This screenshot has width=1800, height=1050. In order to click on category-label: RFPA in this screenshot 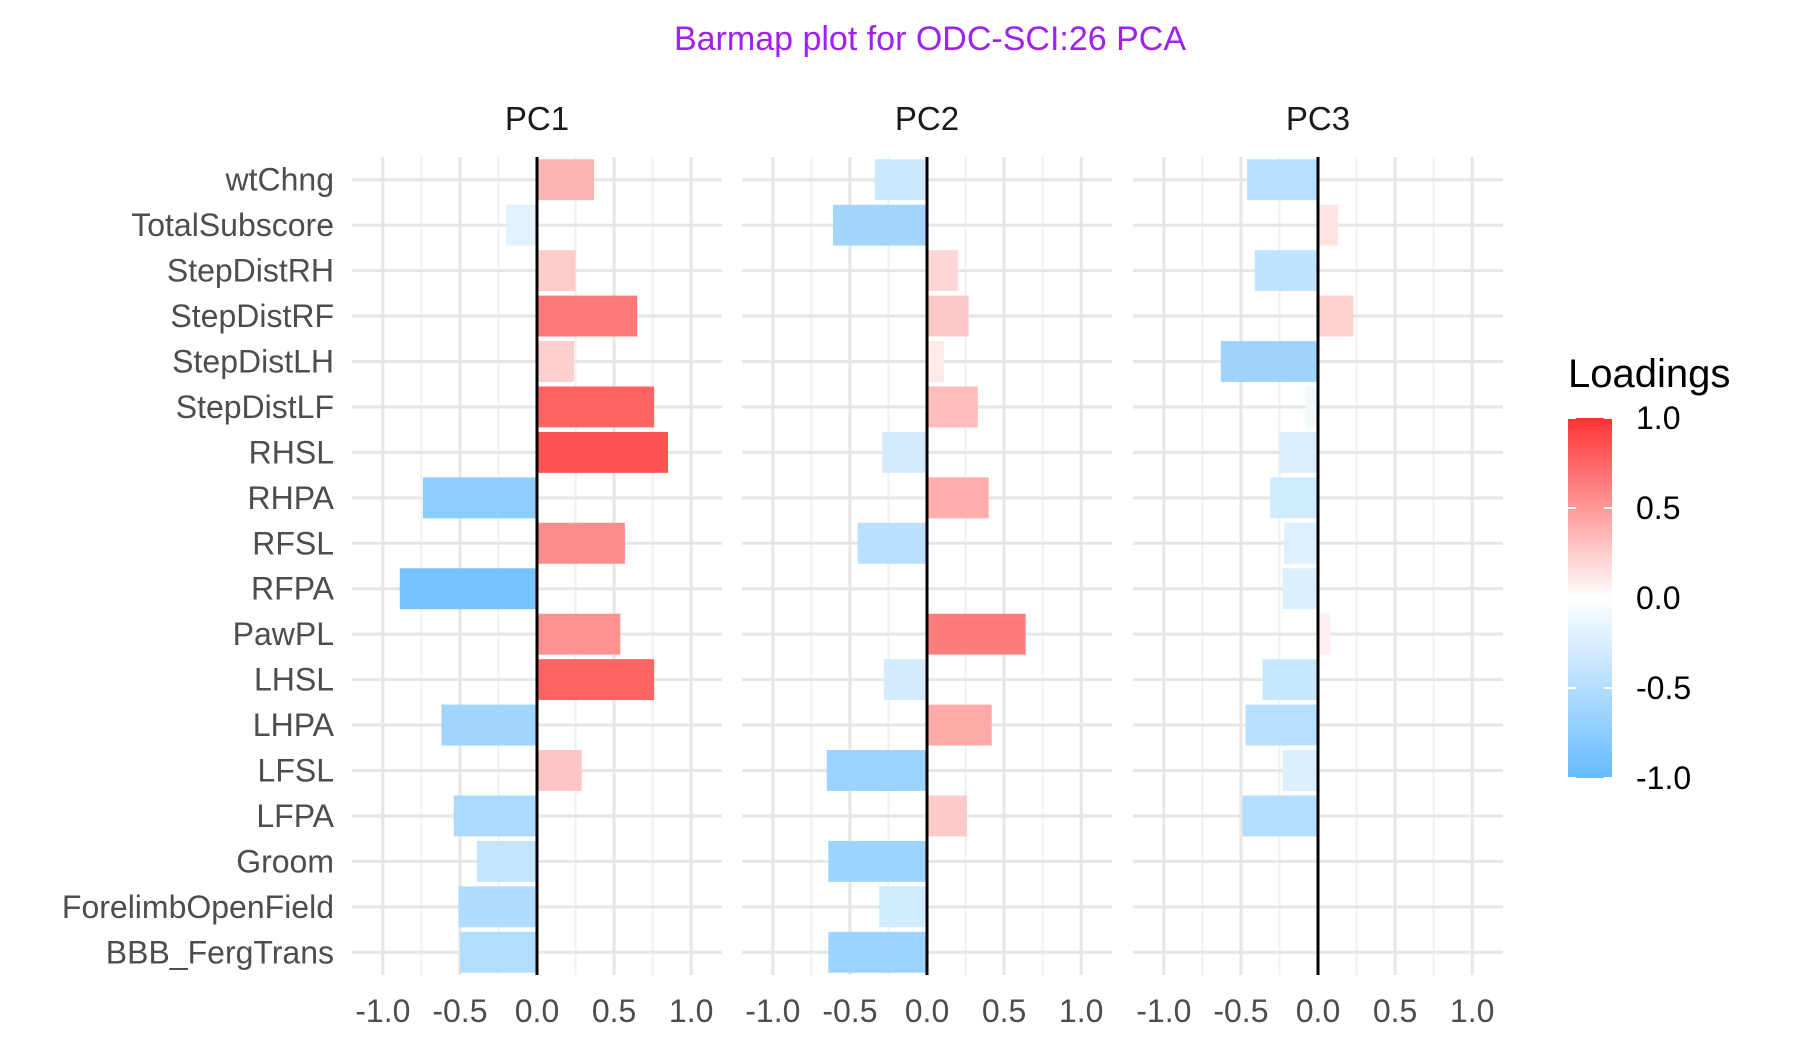, I will do `click(293, 589)`.